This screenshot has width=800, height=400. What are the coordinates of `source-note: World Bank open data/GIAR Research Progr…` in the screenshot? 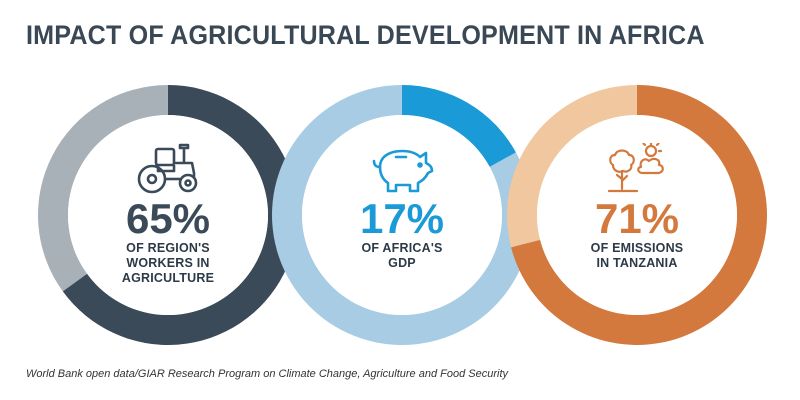 It's located at (267, 374).